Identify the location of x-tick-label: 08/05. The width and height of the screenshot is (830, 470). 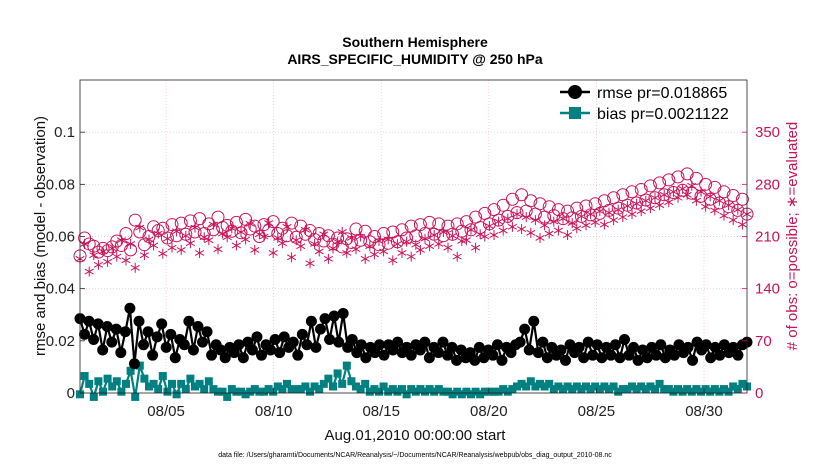
(166, 411).